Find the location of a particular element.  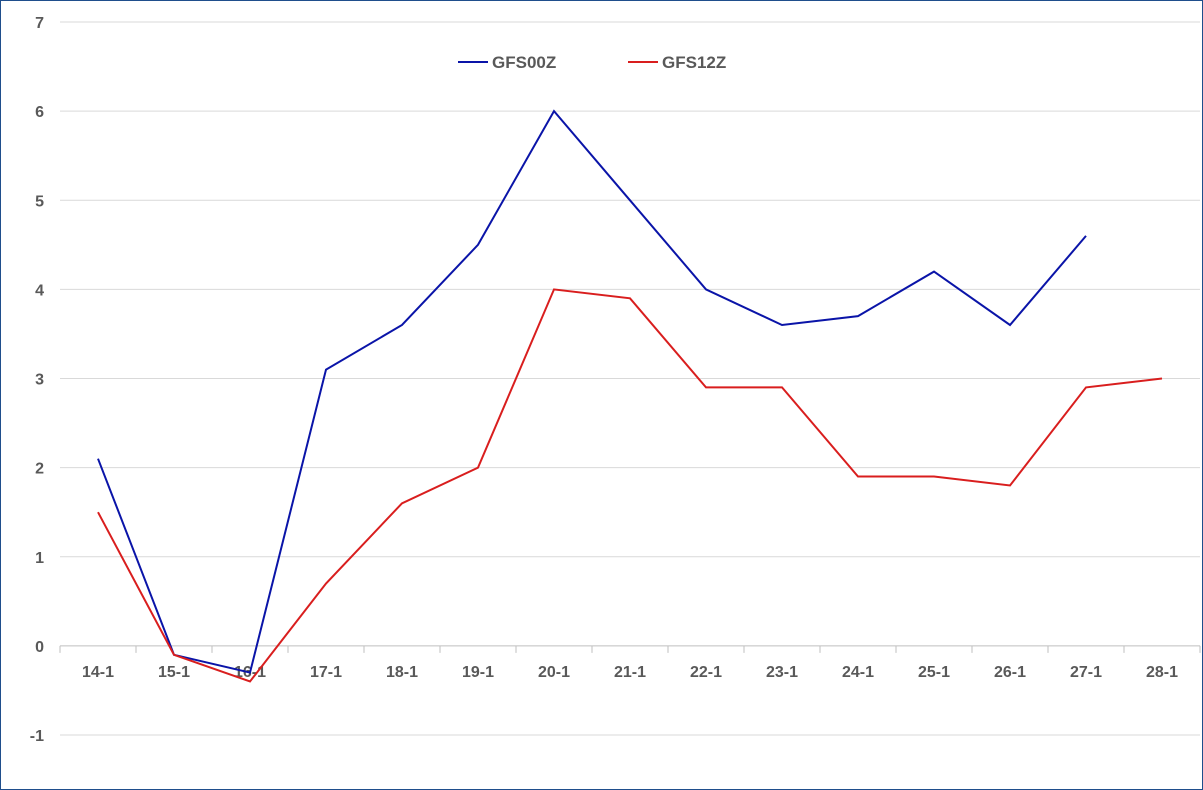

x-tick-label: 26-1 is located at coordinates (1010, 672).